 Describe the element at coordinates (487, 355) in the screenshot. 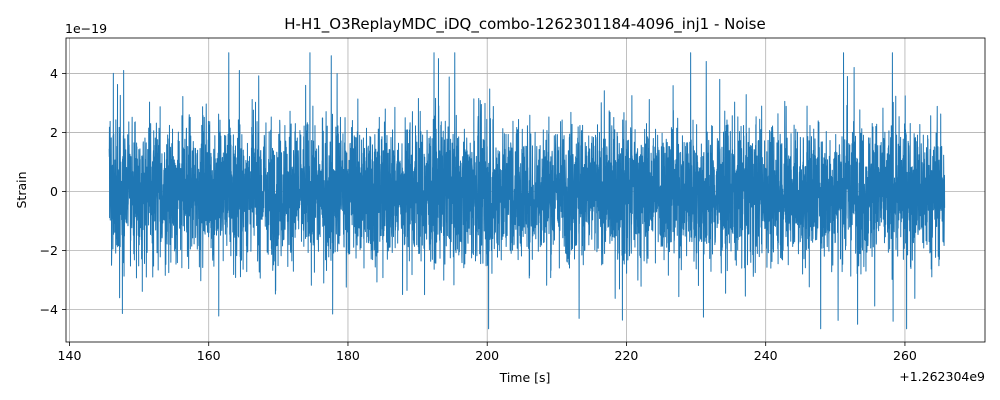

I see `x-tick-label: 200` at that location.